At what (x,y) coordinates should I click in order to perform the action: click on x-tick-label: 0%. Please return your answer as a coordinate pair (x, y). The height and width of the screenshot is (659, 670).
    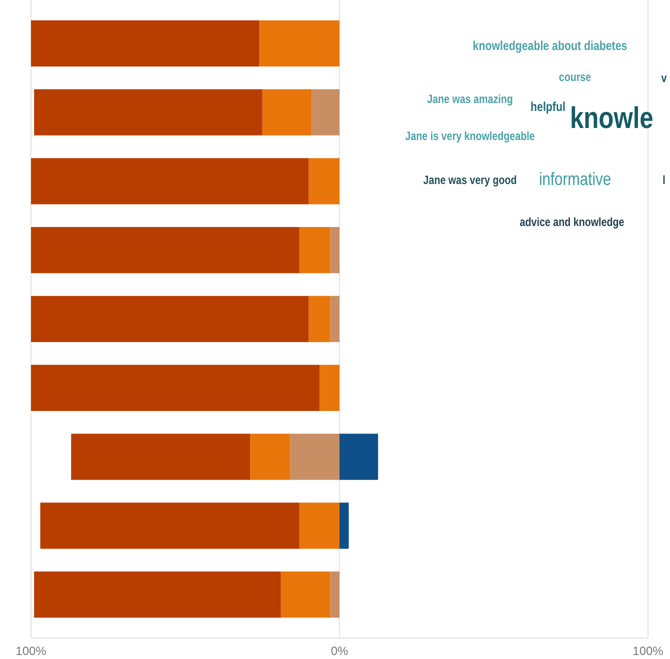
    Looking at the image, I should click on (339, 651).